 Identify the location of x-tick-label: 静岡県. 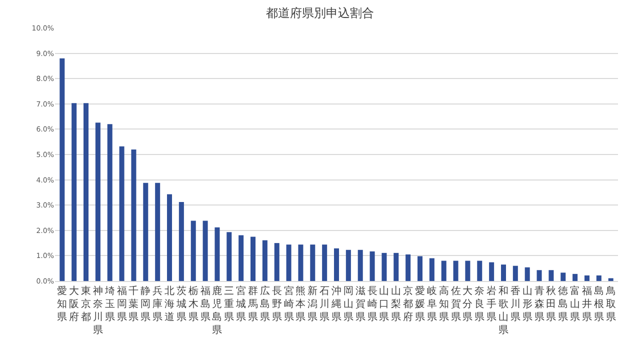
(145, 304).